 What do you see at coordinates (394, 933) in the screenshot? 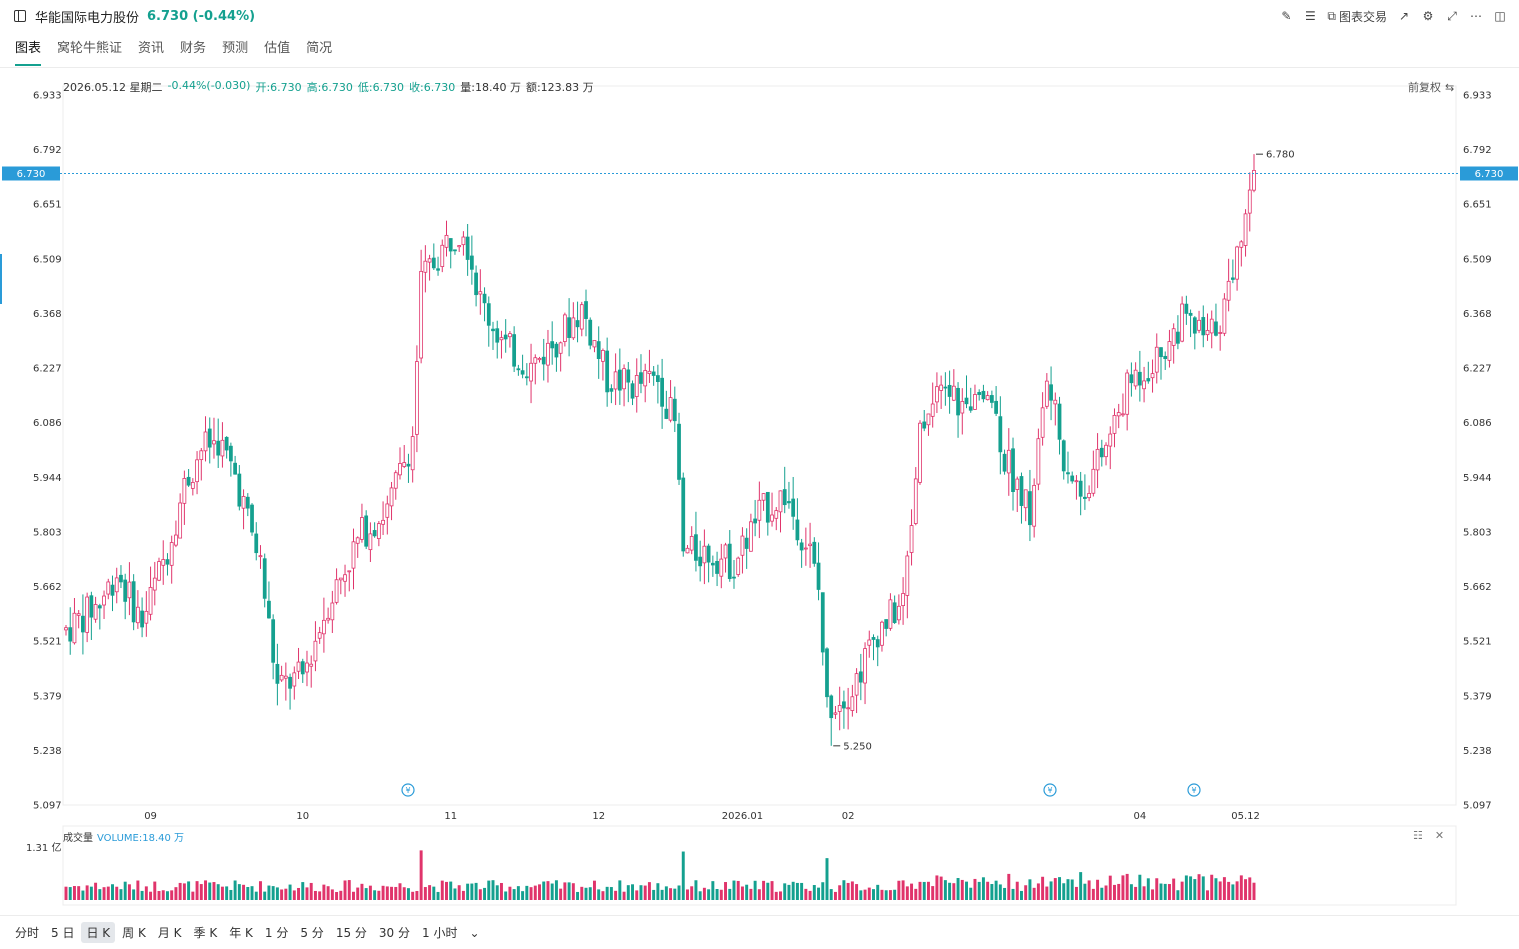
I see `period-30min: 30 分` at bounding box center [394, 933].